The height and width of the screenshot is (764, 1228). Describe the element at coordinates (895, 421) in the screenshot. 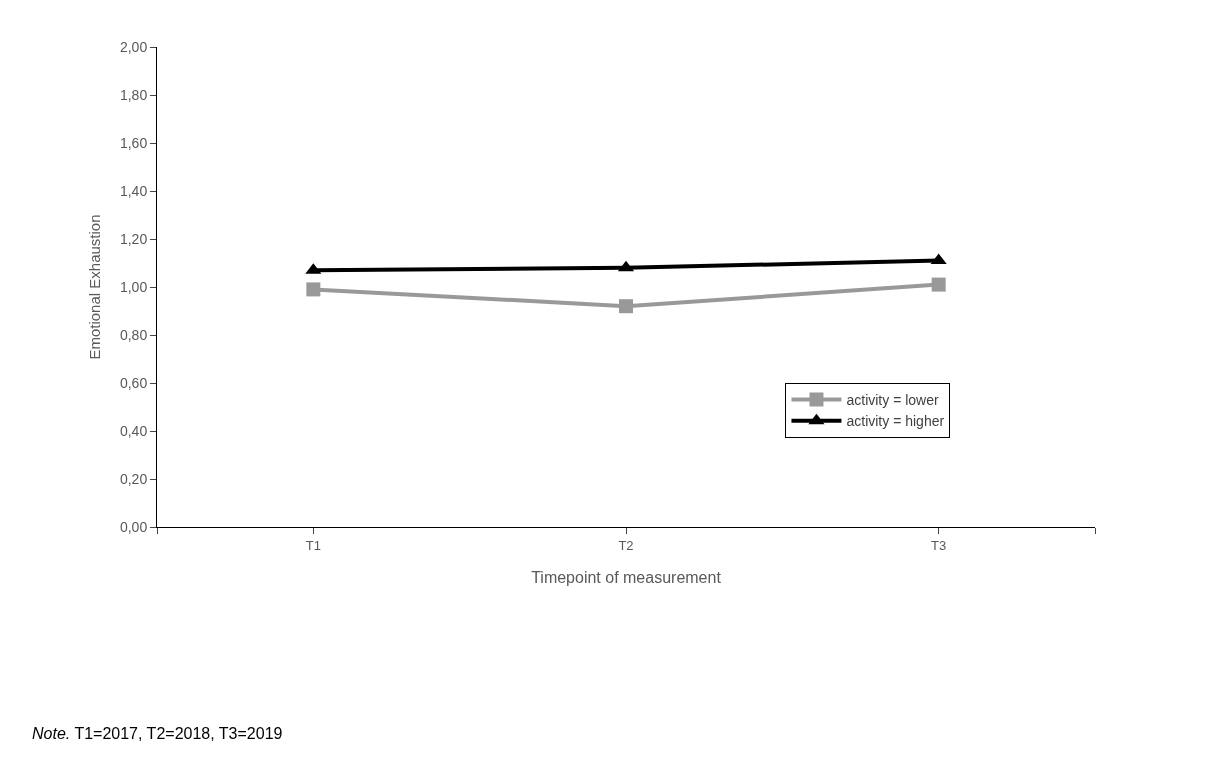

I see `legend-label: activity = higher` at that location.